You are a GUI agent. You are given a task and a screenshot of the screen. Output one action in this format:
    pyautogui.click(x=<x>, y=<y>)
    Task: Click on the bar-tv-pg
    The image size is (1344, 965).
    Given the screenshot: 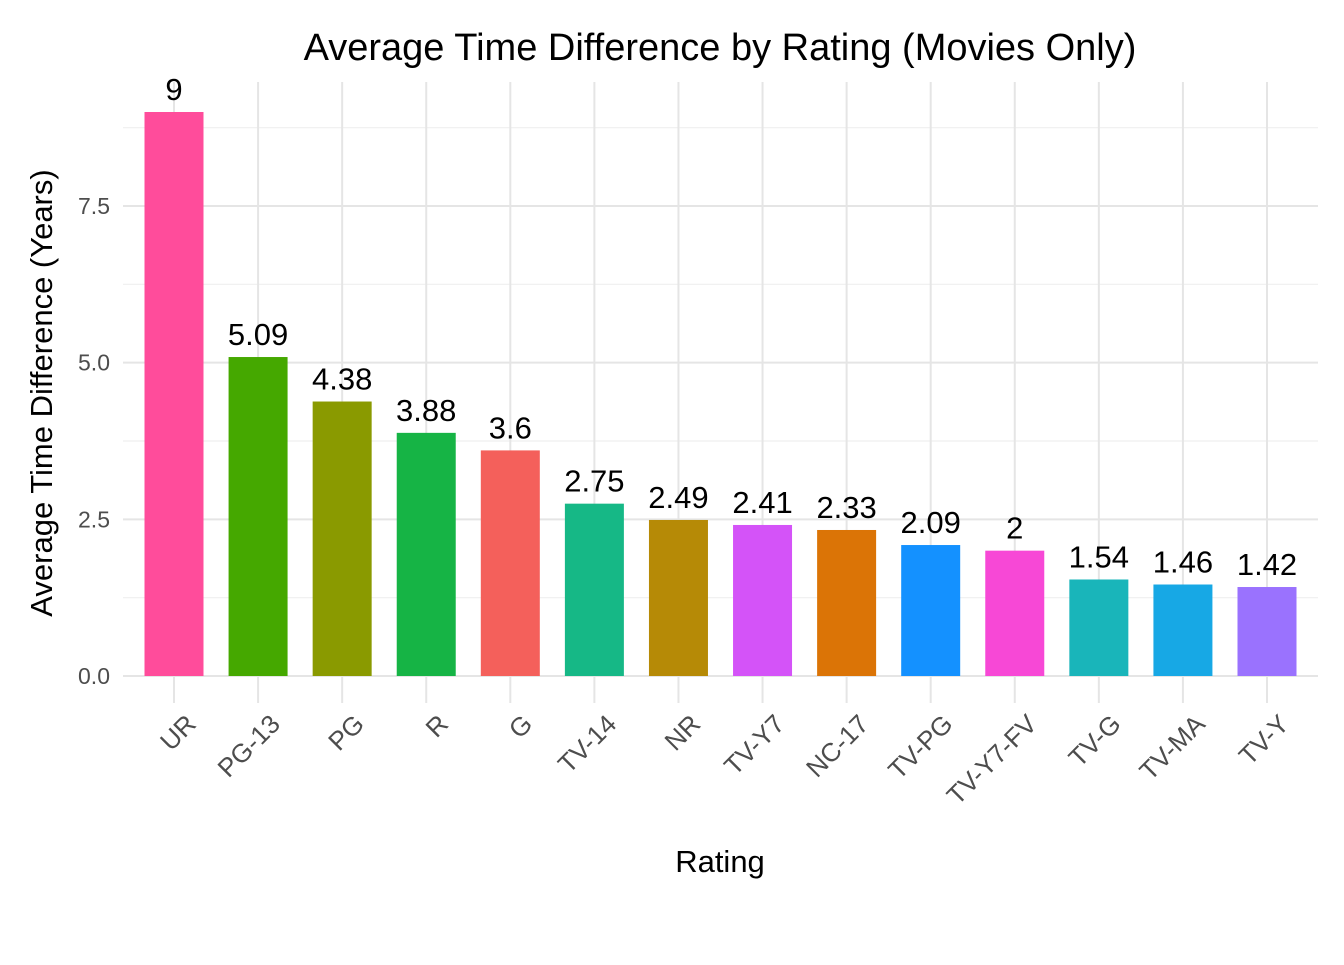 What is the action you would take?
    pyautogui.click(x=931, y=610)
    